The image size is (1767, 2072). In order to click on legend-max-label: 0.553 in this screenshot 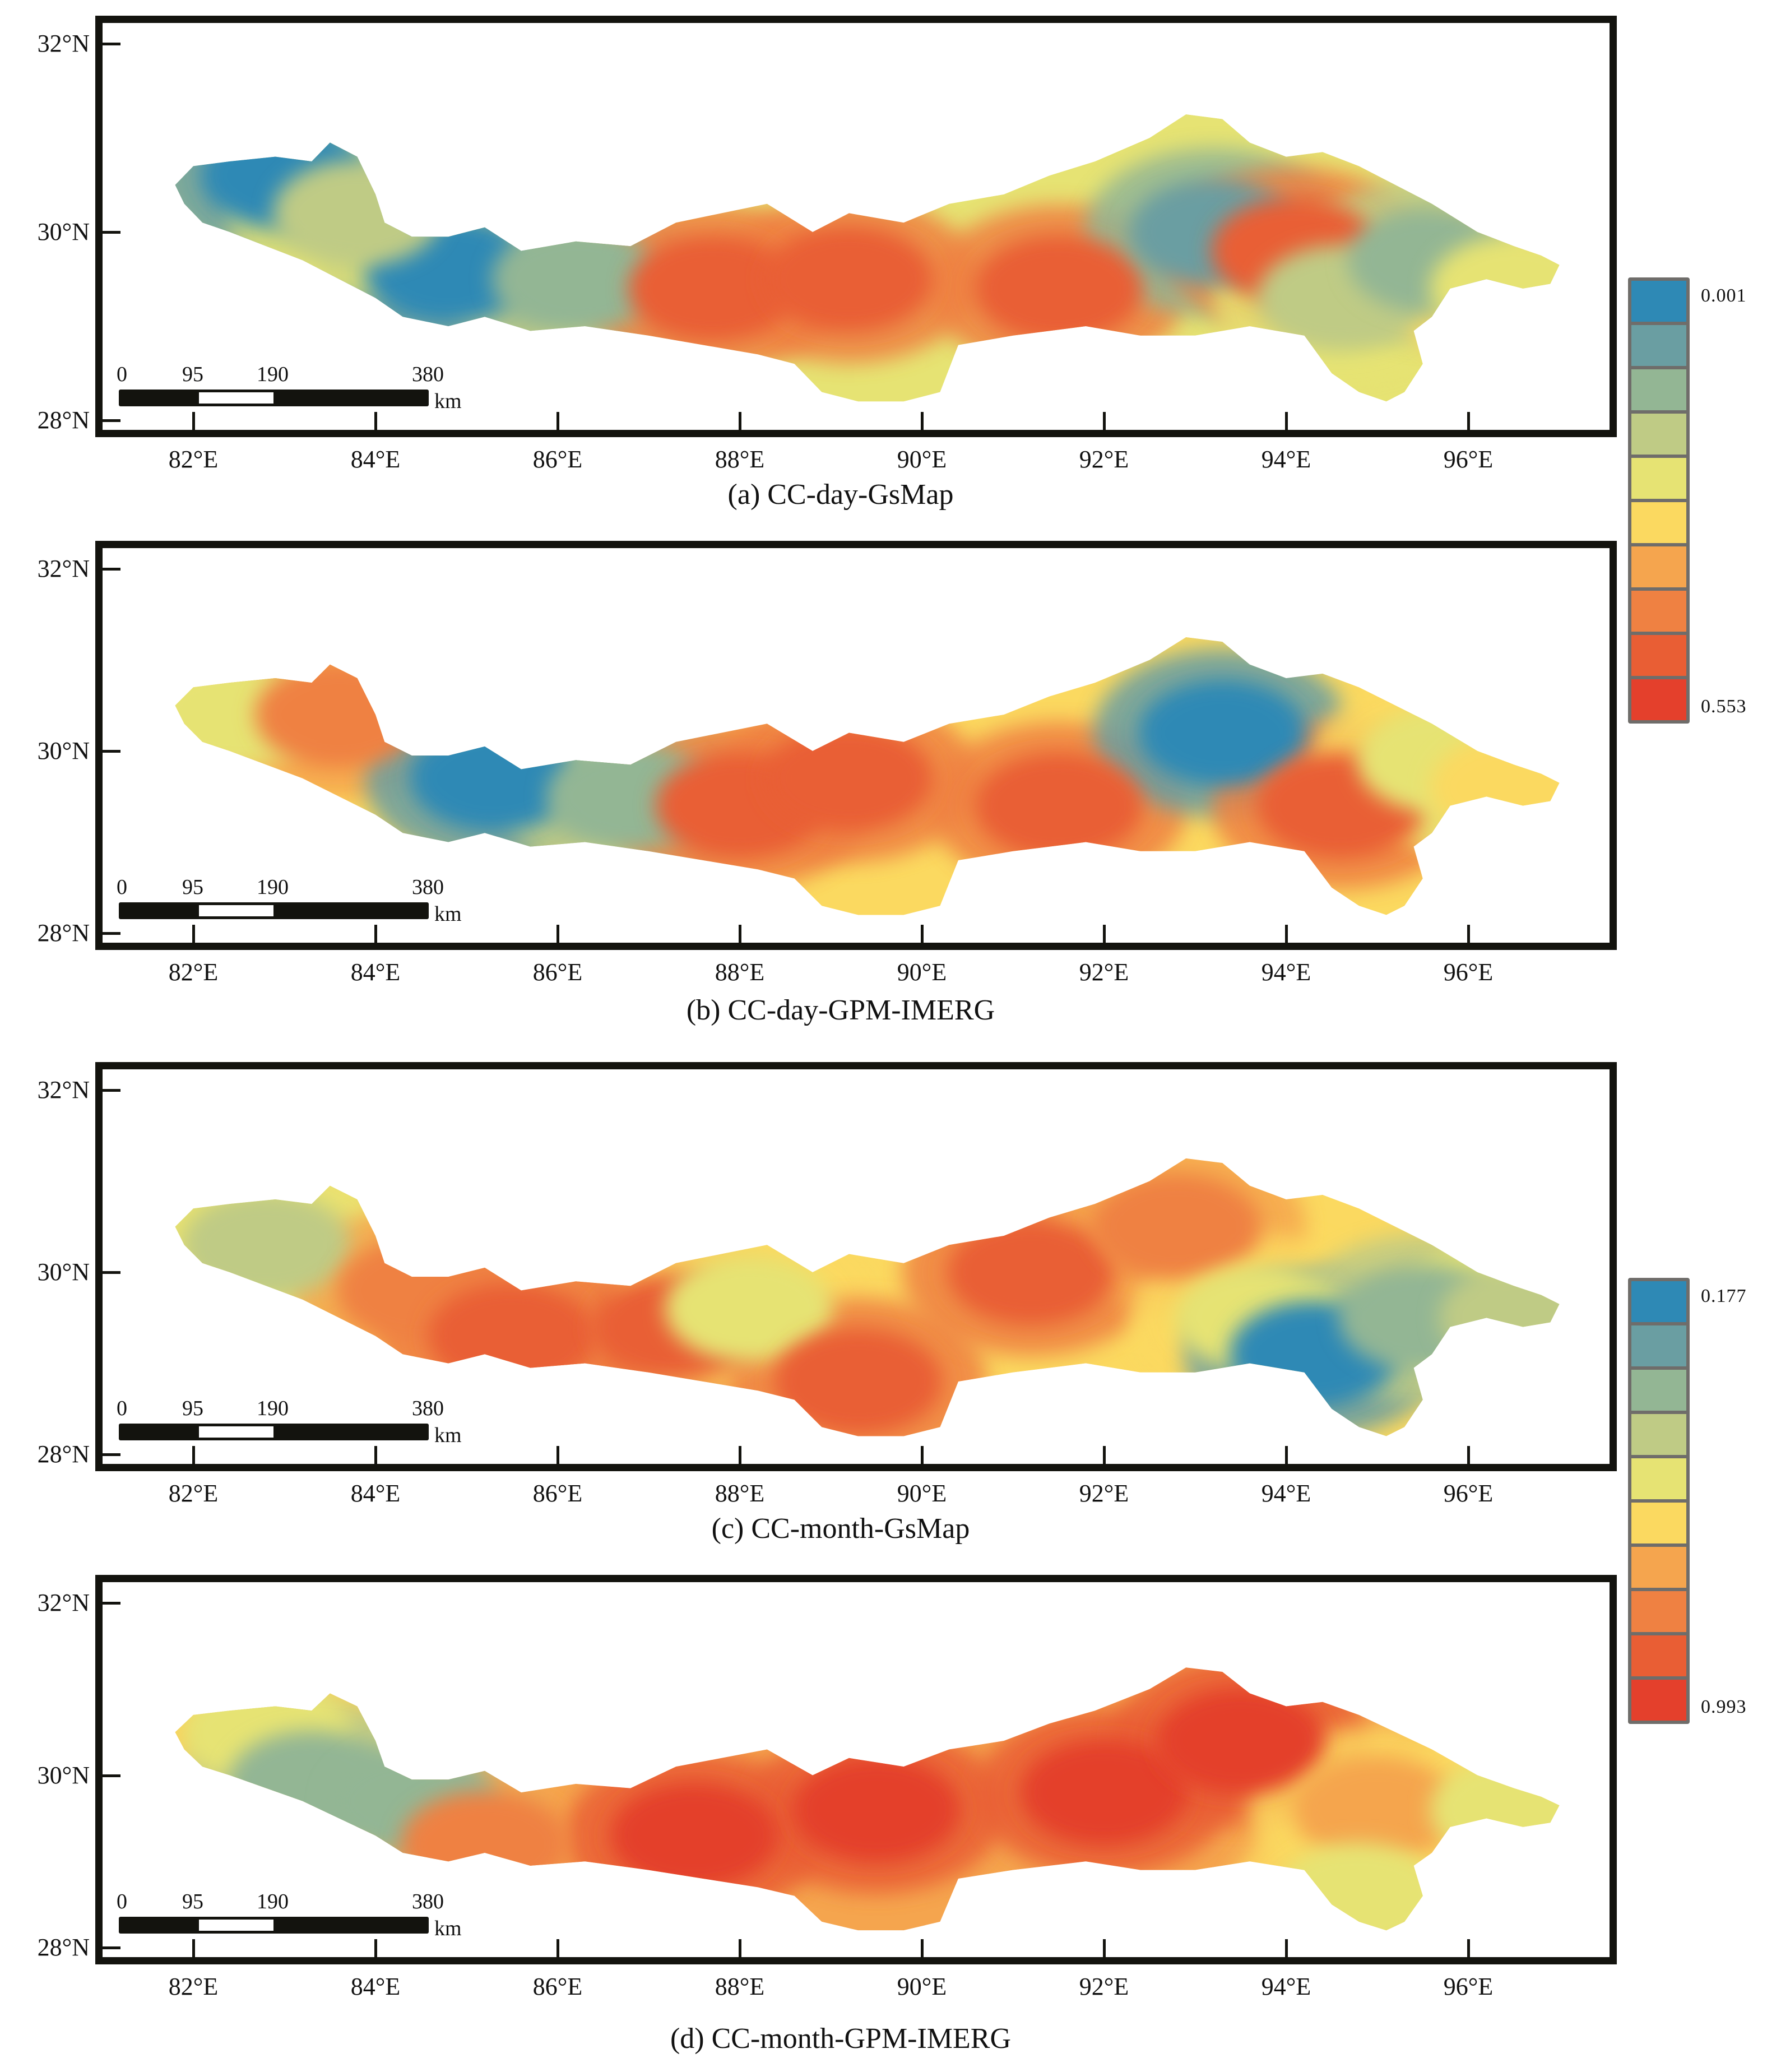, I will do `click(1724, 706)`.